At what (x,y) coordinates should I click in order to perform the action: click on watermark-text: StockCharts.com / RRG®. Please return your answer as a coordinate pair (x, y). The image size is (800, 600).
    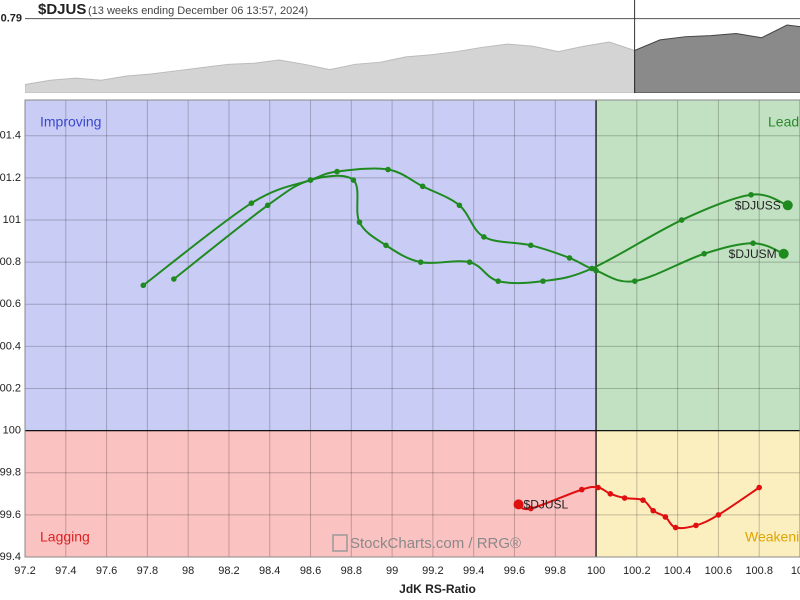
    Looking at the image, I should click on (435, 543).